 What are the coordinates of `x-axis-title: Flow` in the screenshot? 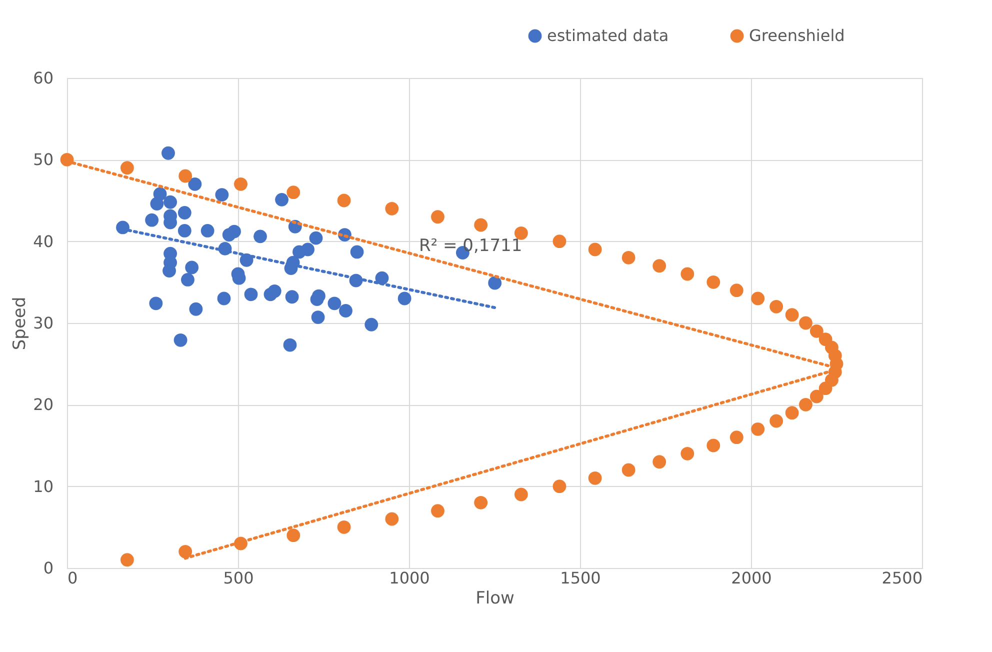 It's located at (495, 598).